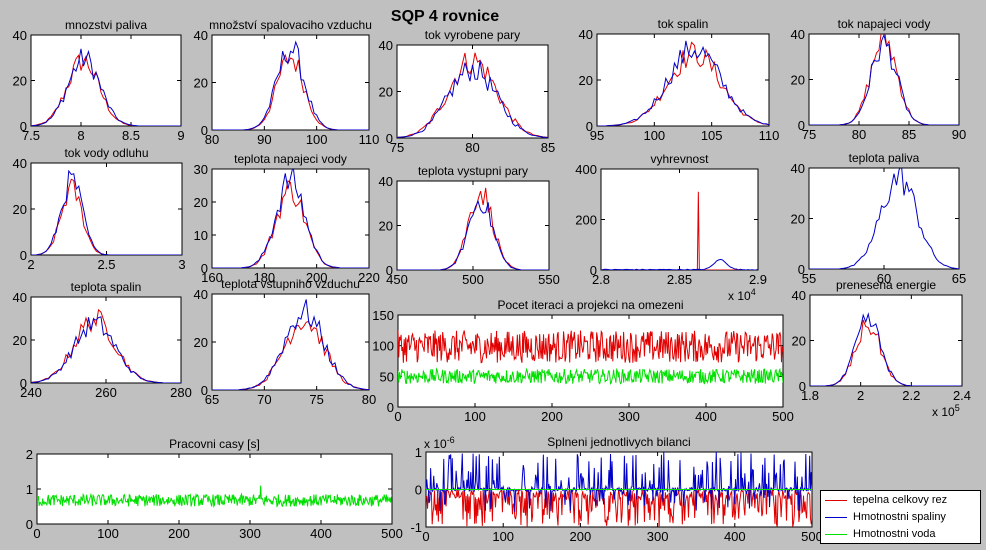  What do you see at coordinates (679, 159) in the screenshot?
I see `chart-title: vyhrevnost` at bounding box center [679, 159].